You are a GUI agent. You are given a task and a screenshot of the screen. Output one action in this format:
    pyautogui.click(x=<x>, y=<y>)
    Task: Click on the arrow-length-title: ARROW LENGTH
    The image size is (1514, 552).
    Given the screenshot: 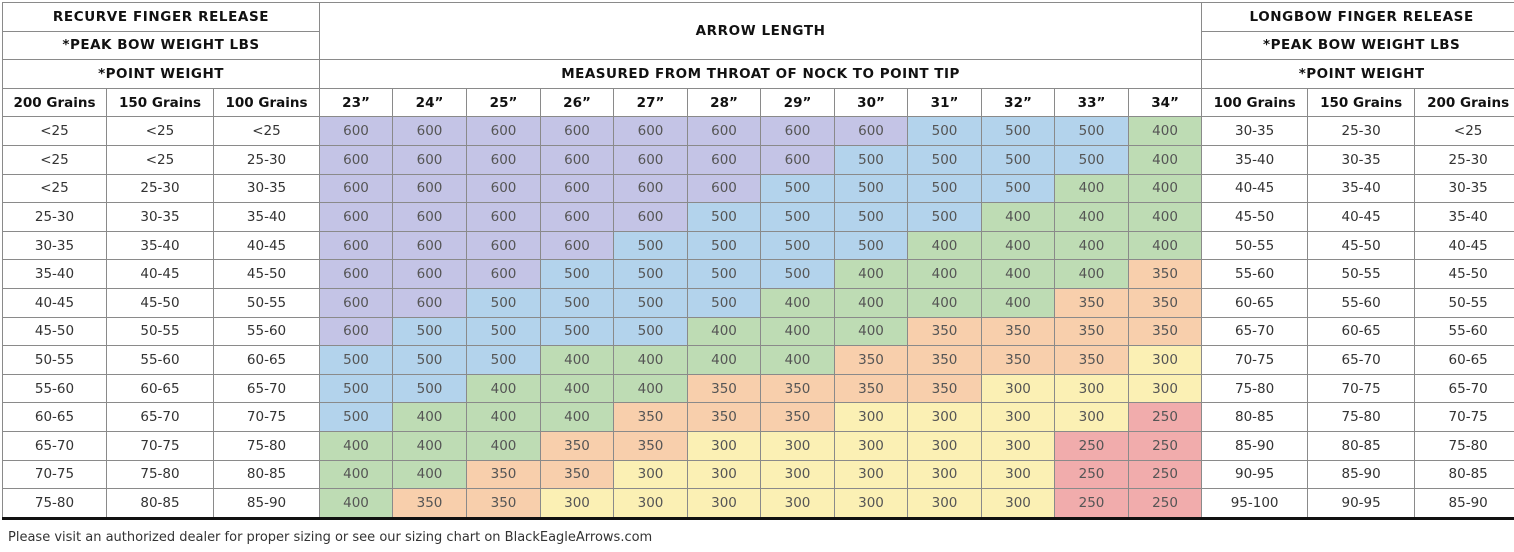 What is the action you would take?
    pyautogui.click(x=761, y=31)
    